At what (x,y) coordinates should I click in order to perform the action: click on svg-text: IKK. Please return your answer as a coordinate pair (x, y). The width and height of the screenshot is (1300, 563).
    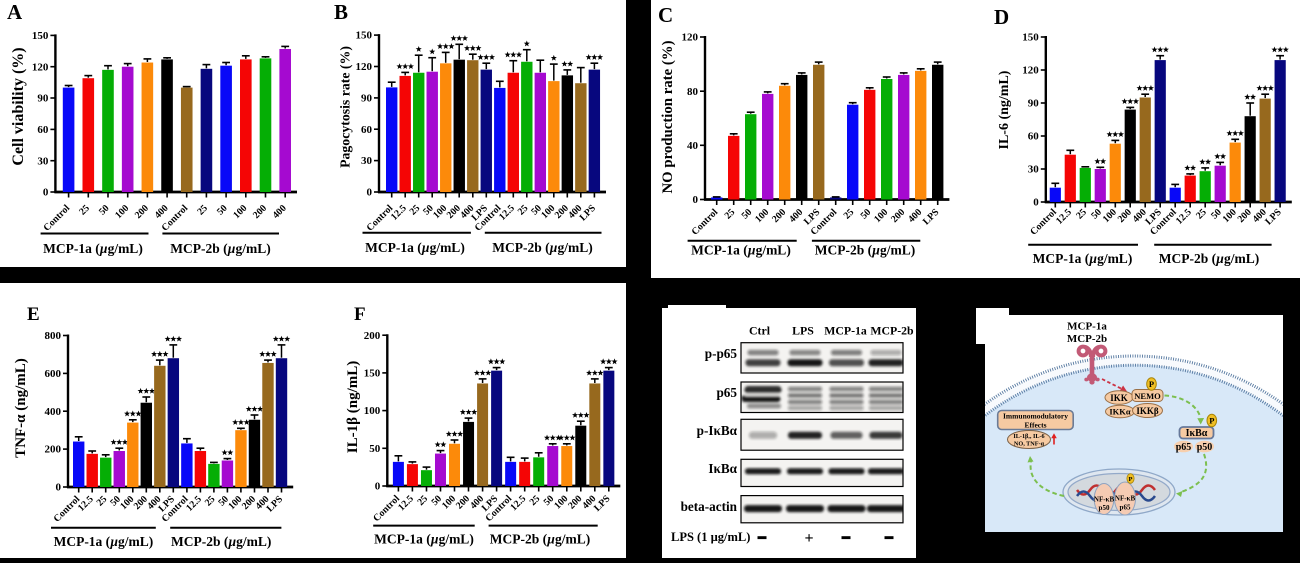
    Looking at the image, I should click on (1119, 398).